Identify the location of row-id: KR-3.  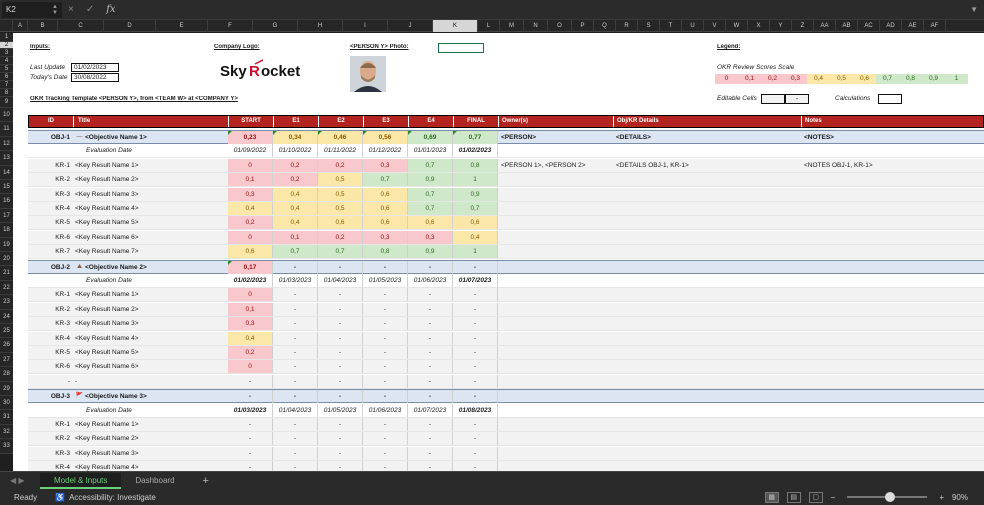
(62, 453).